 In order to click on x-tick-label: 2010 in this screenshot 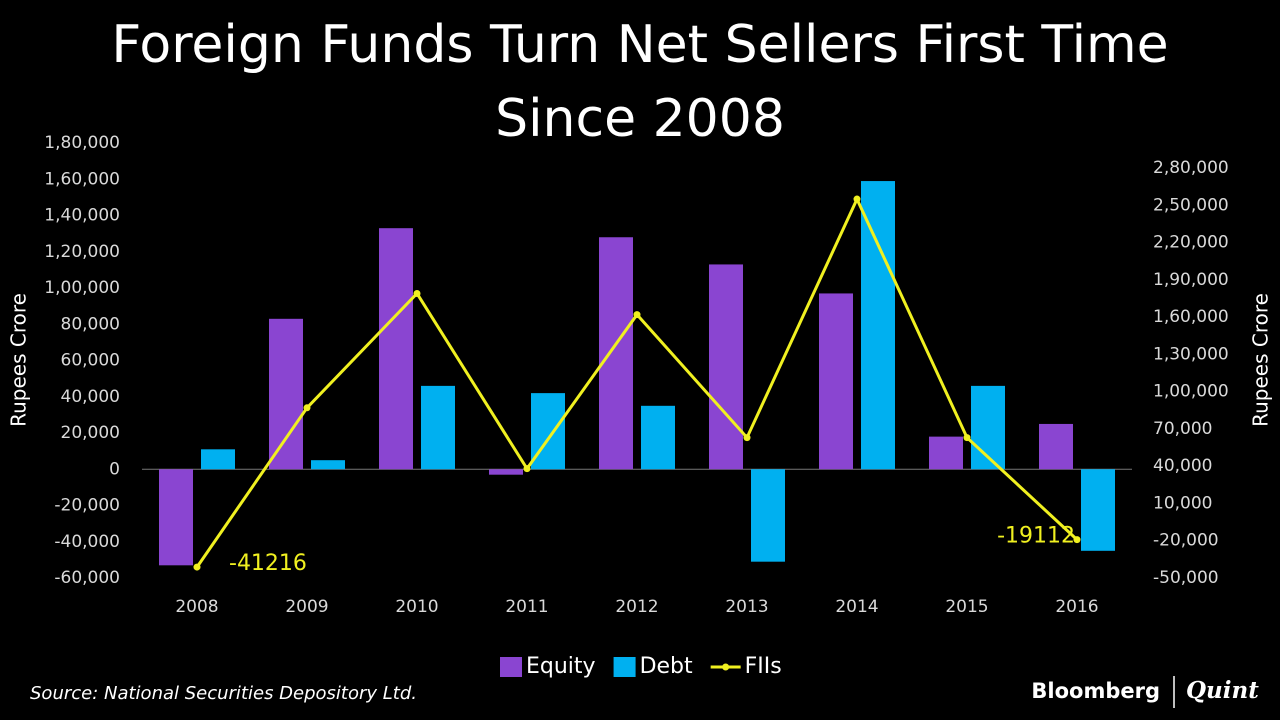, I will do `click(416, 607)`.